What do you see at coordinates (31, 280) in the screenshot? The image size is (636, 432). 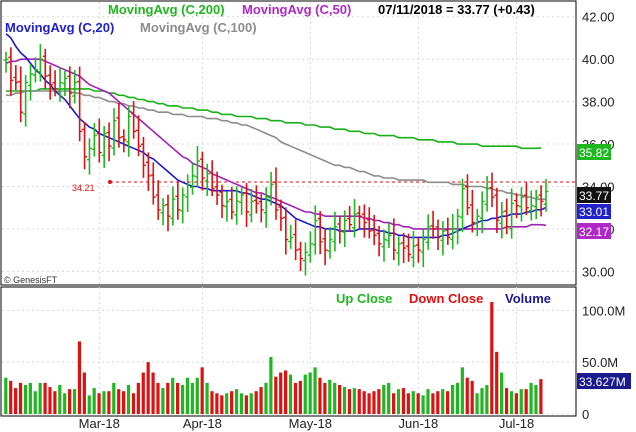 I see `watermark: © GenesisFT` at bounding box center [31, 280].